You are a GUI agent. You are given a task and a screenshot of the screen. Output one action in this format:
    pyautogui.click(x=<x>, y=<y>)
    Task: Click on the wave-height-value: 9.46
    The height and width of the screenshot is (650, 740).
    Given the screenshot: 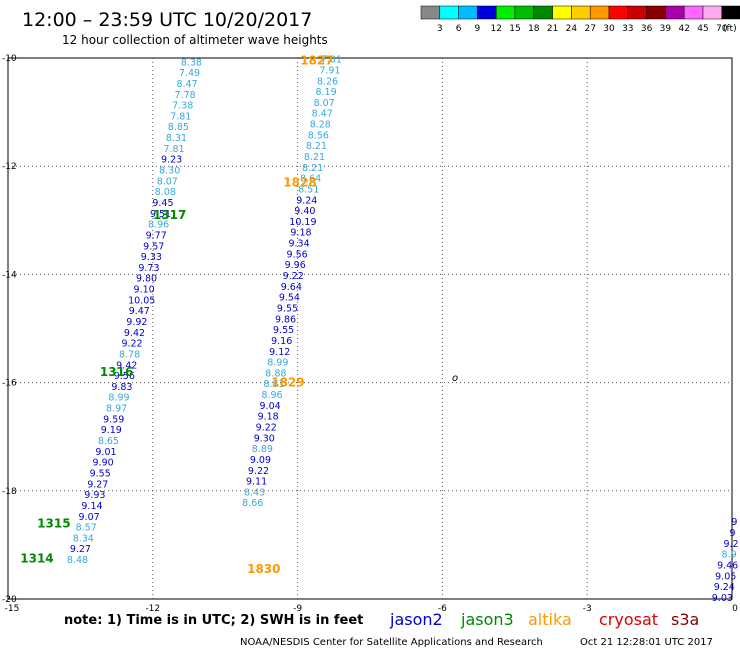 What is the action you would take?
    pyautogui.click(x=727, y=565)
    